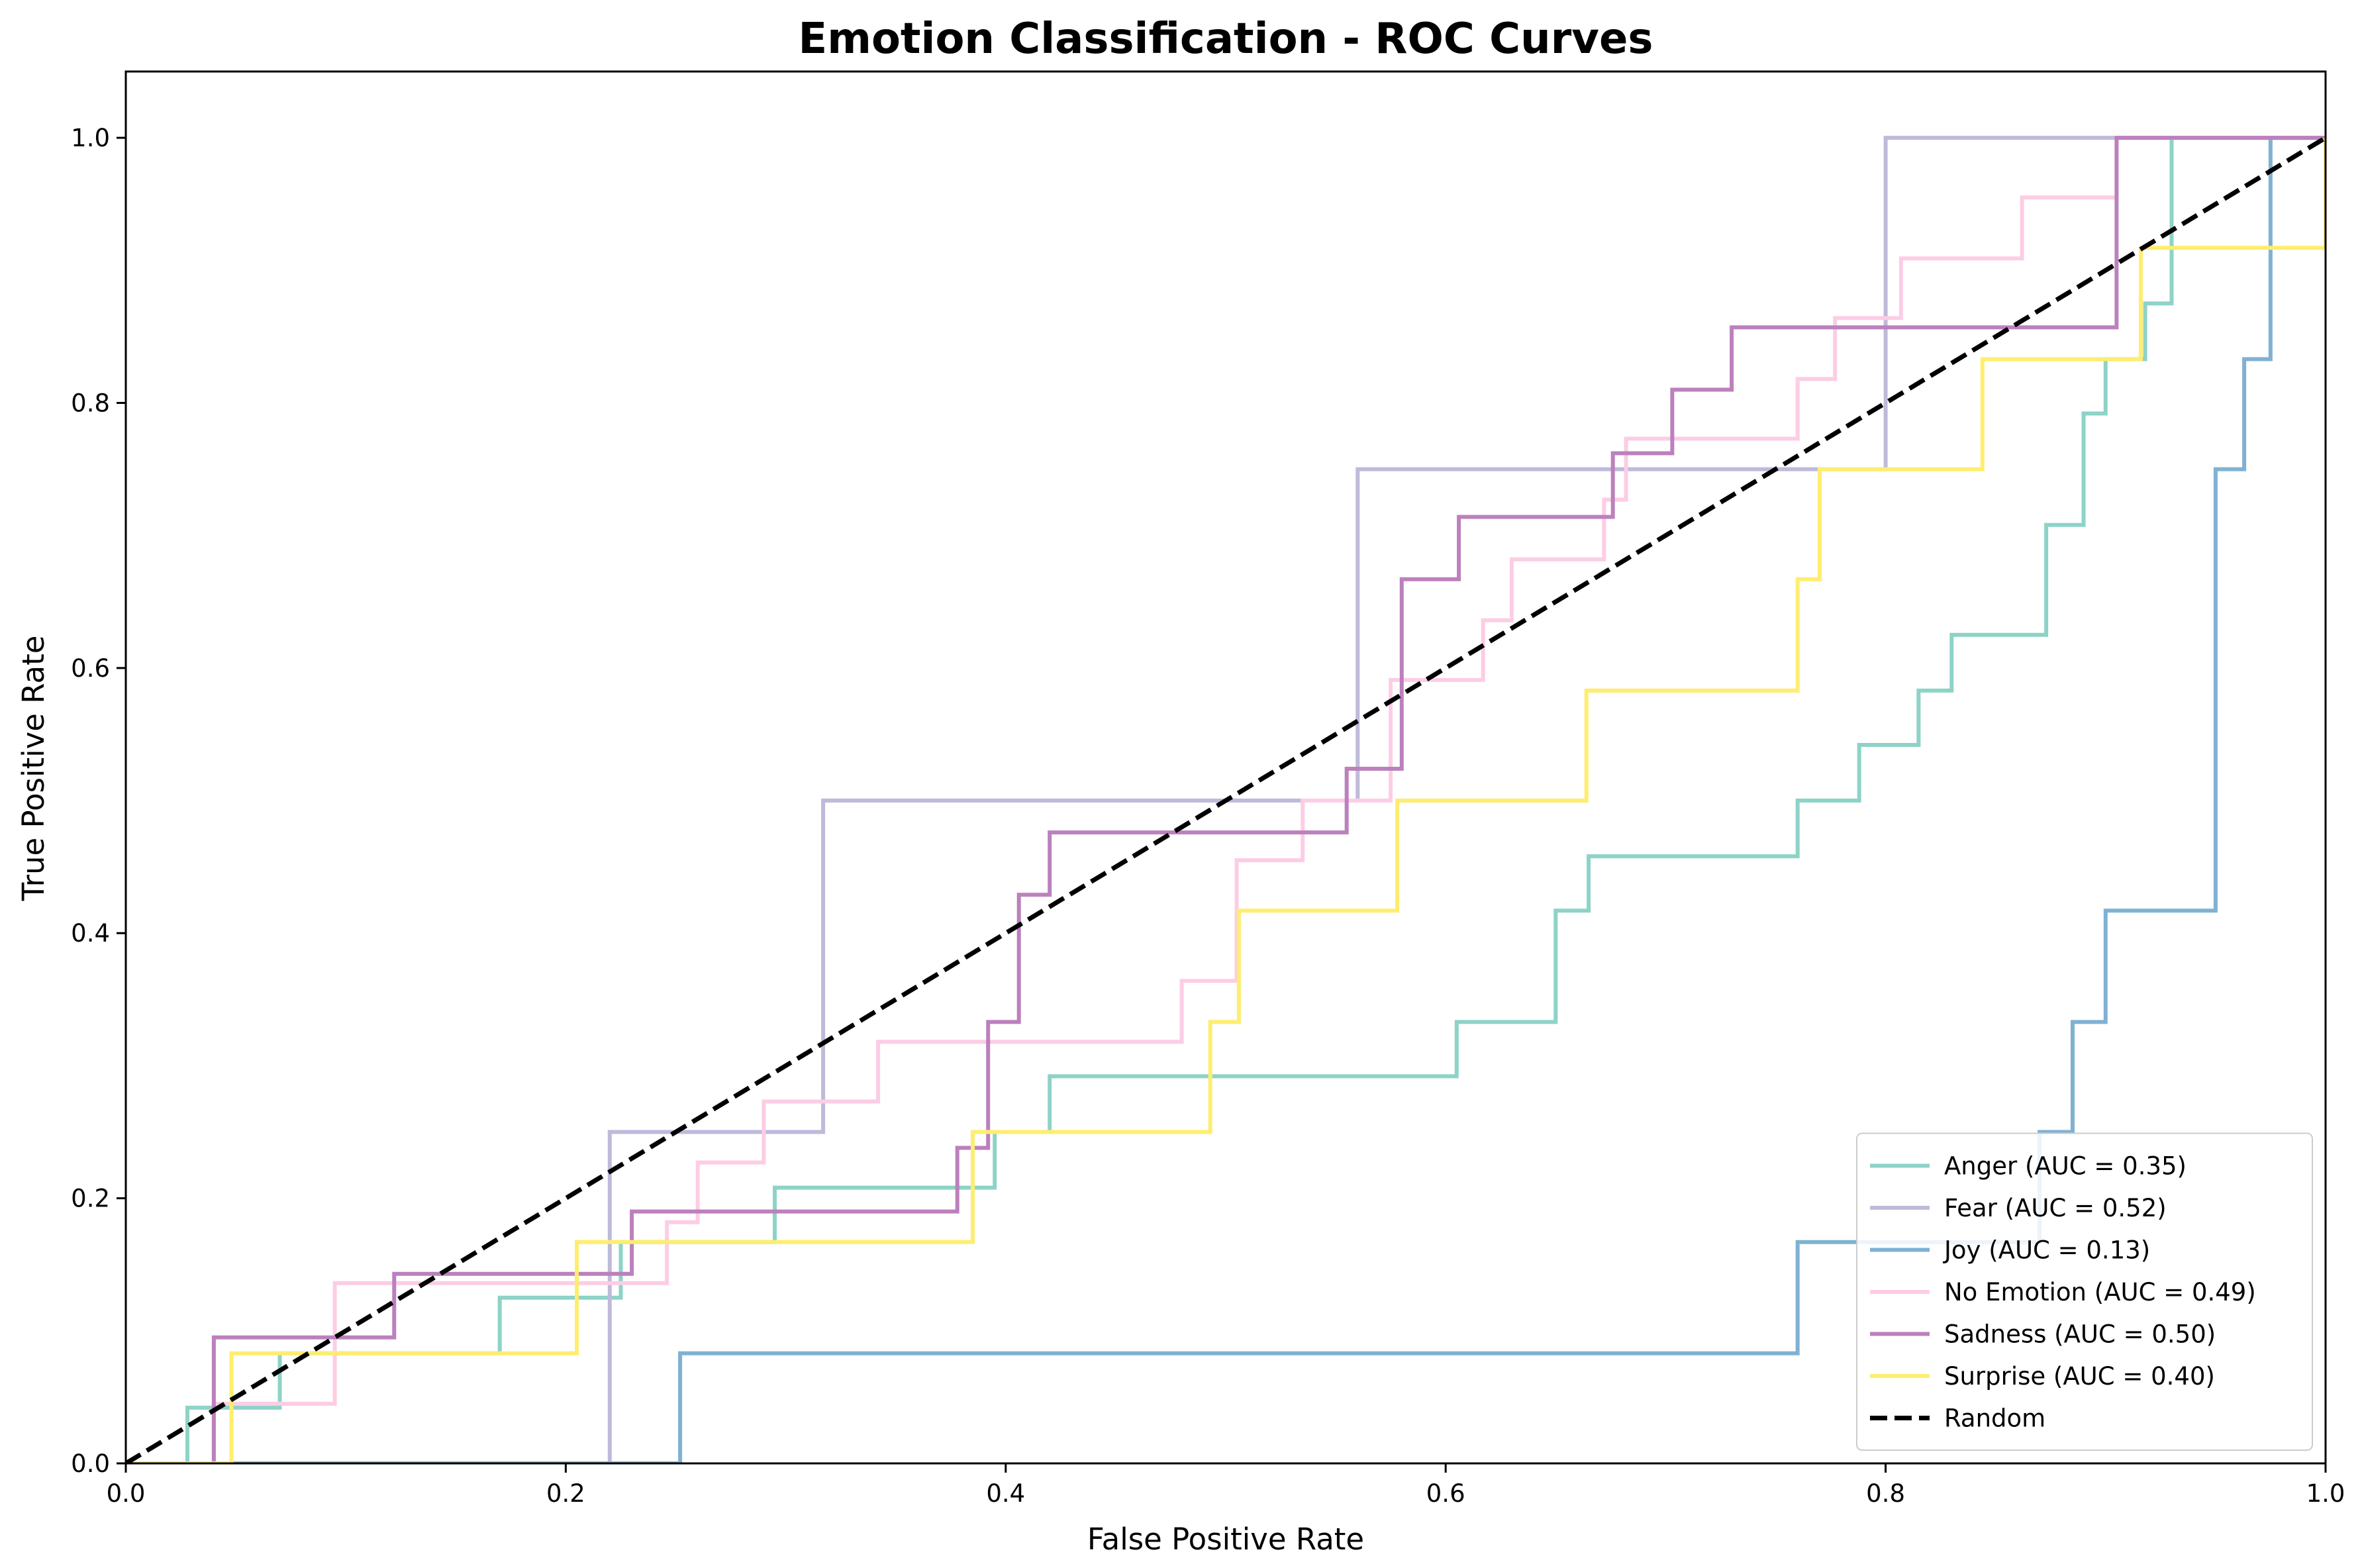 The height and width of the screenshot is (1568, 2360). Describe the element at coordinates (90, 1463) in the screenshot. I see `y-tick-label: 0.0` at that location.